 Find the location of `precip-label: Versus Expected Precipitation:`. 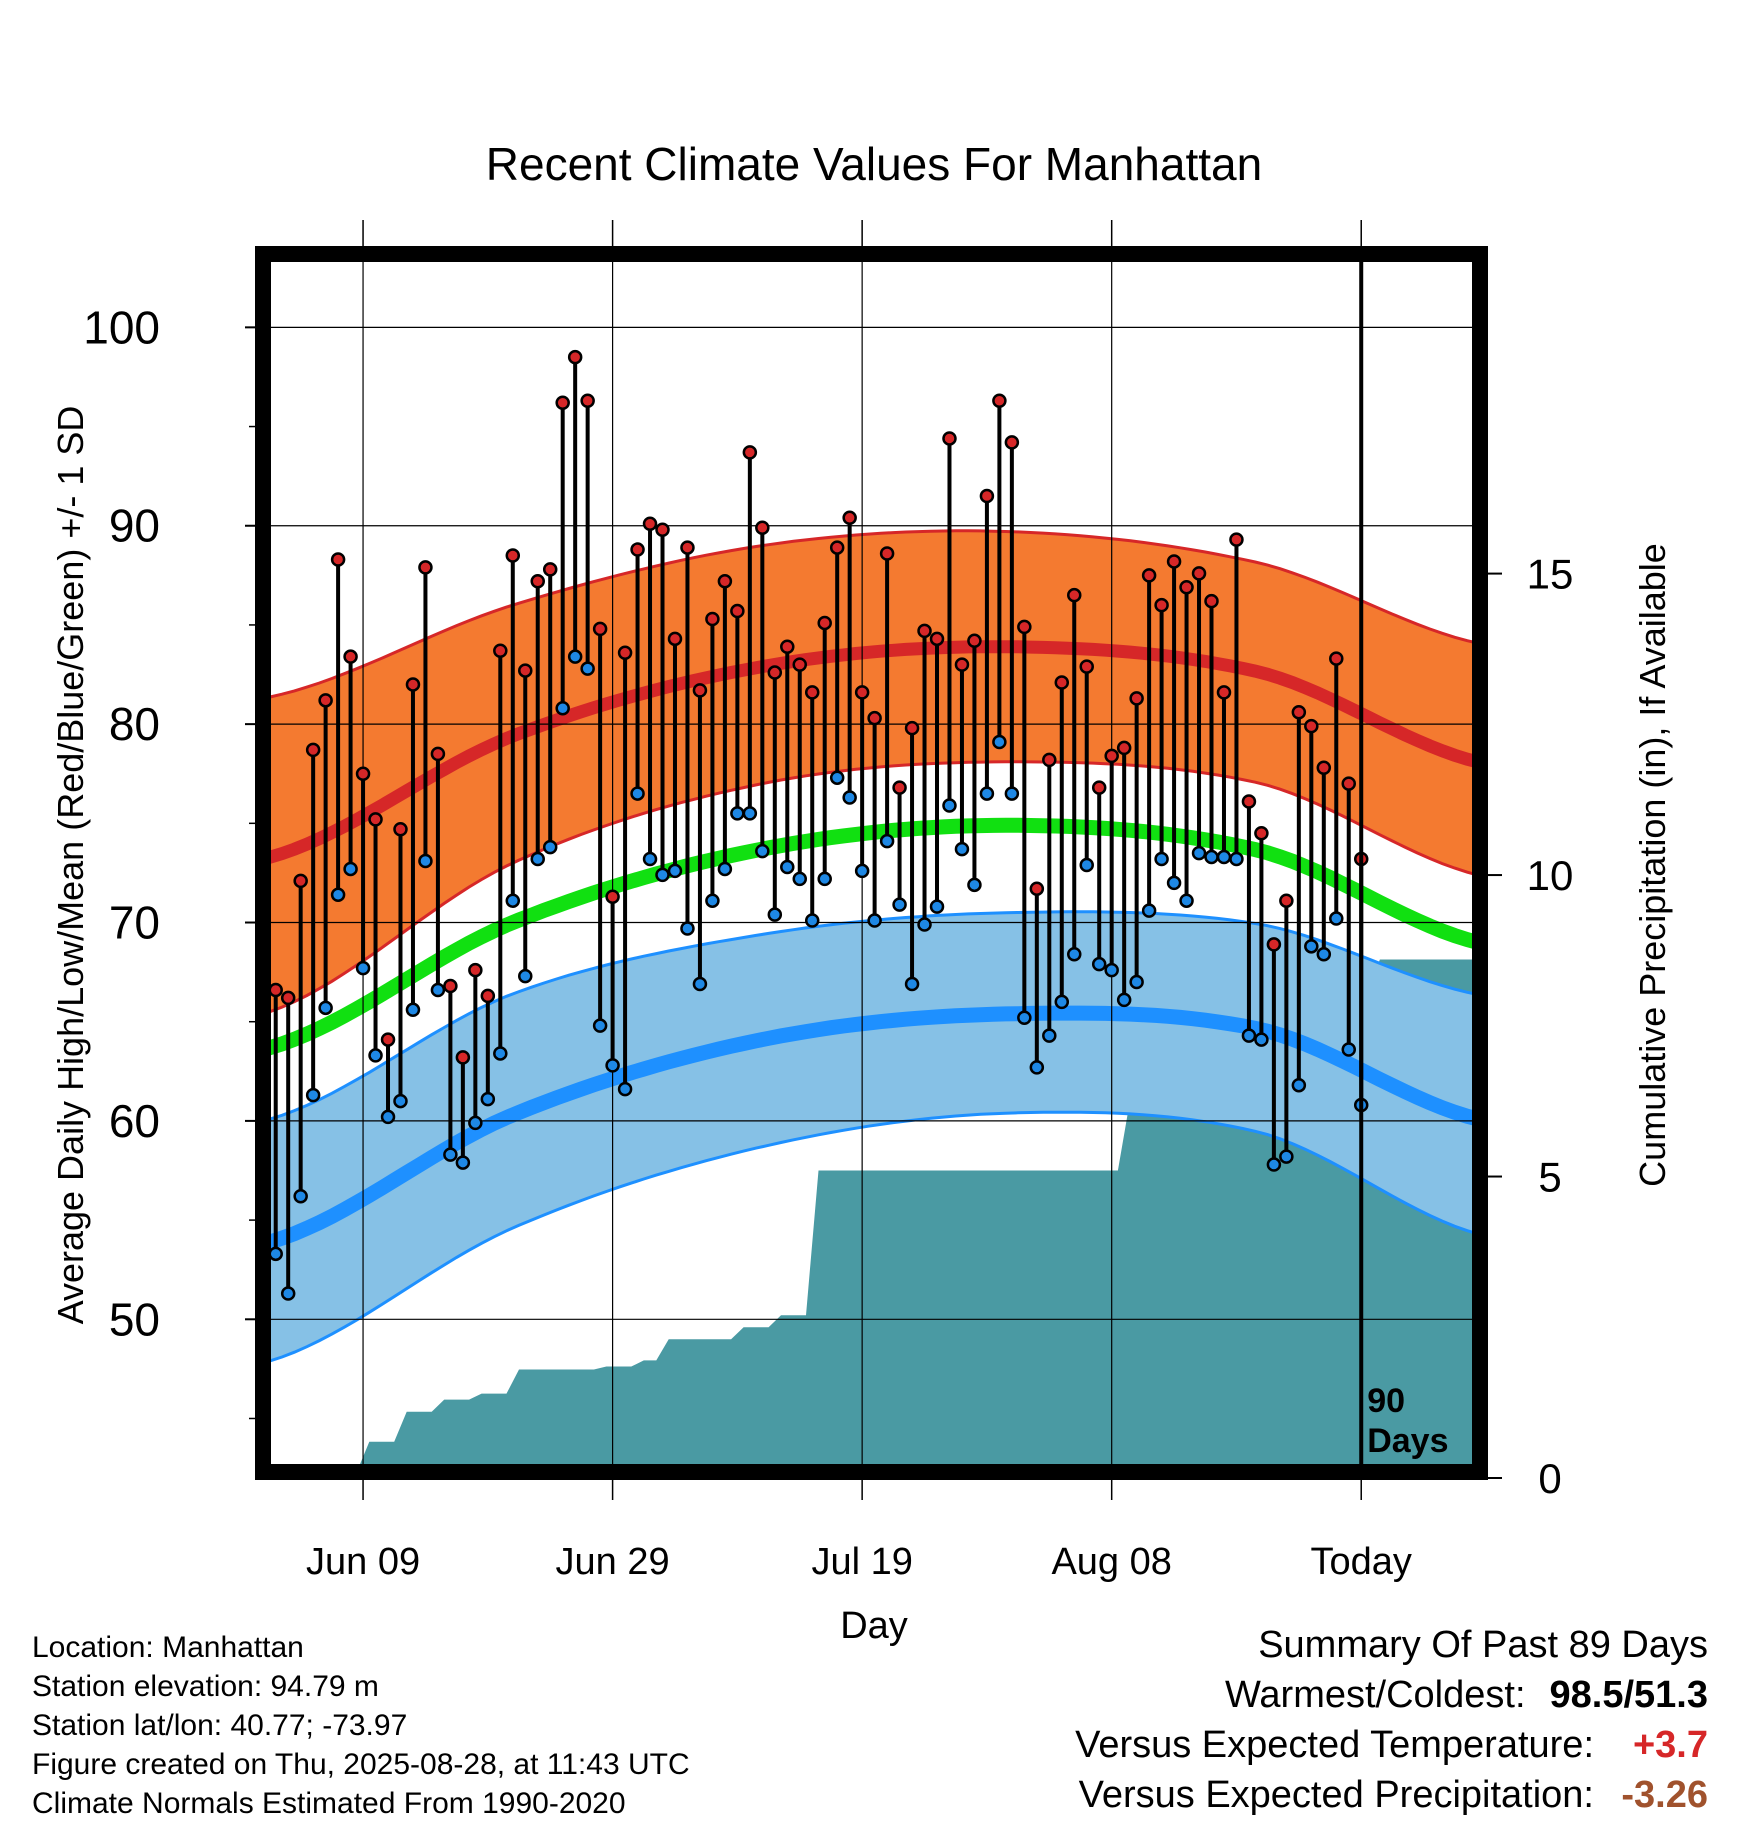

precip-label: Versus Expected Precipitation: is located at coordinates (1336, 1795).